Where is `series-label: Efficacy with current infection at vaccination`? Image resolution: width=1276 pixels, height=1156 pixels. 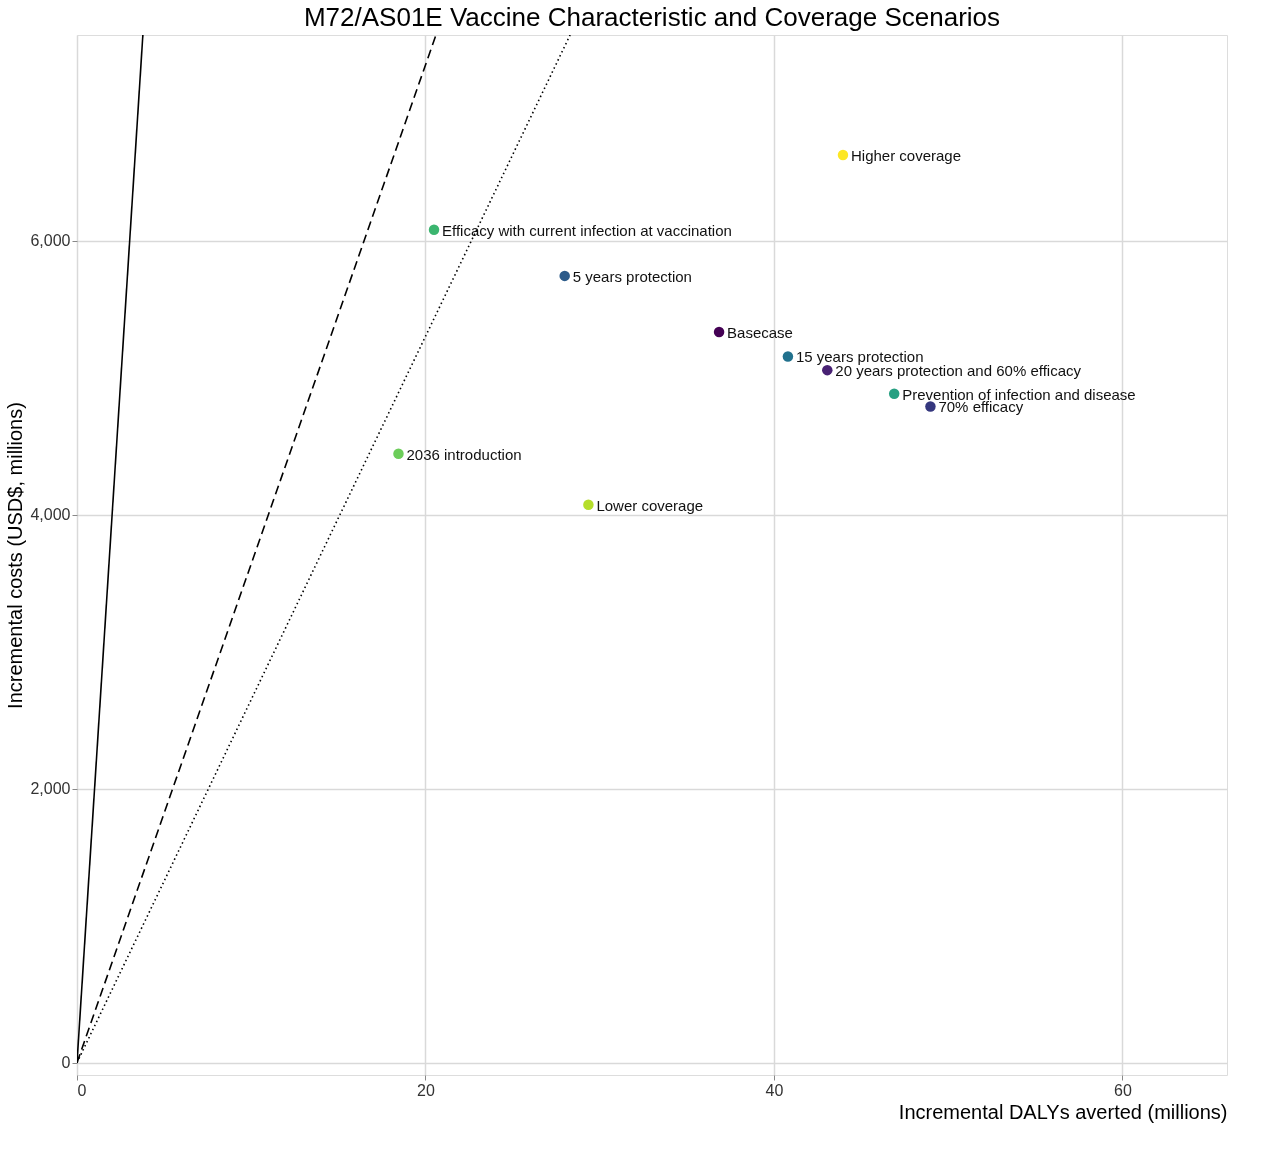 series-label: Efficacy with current infection at vaccination is located at coordinates (587, 230).